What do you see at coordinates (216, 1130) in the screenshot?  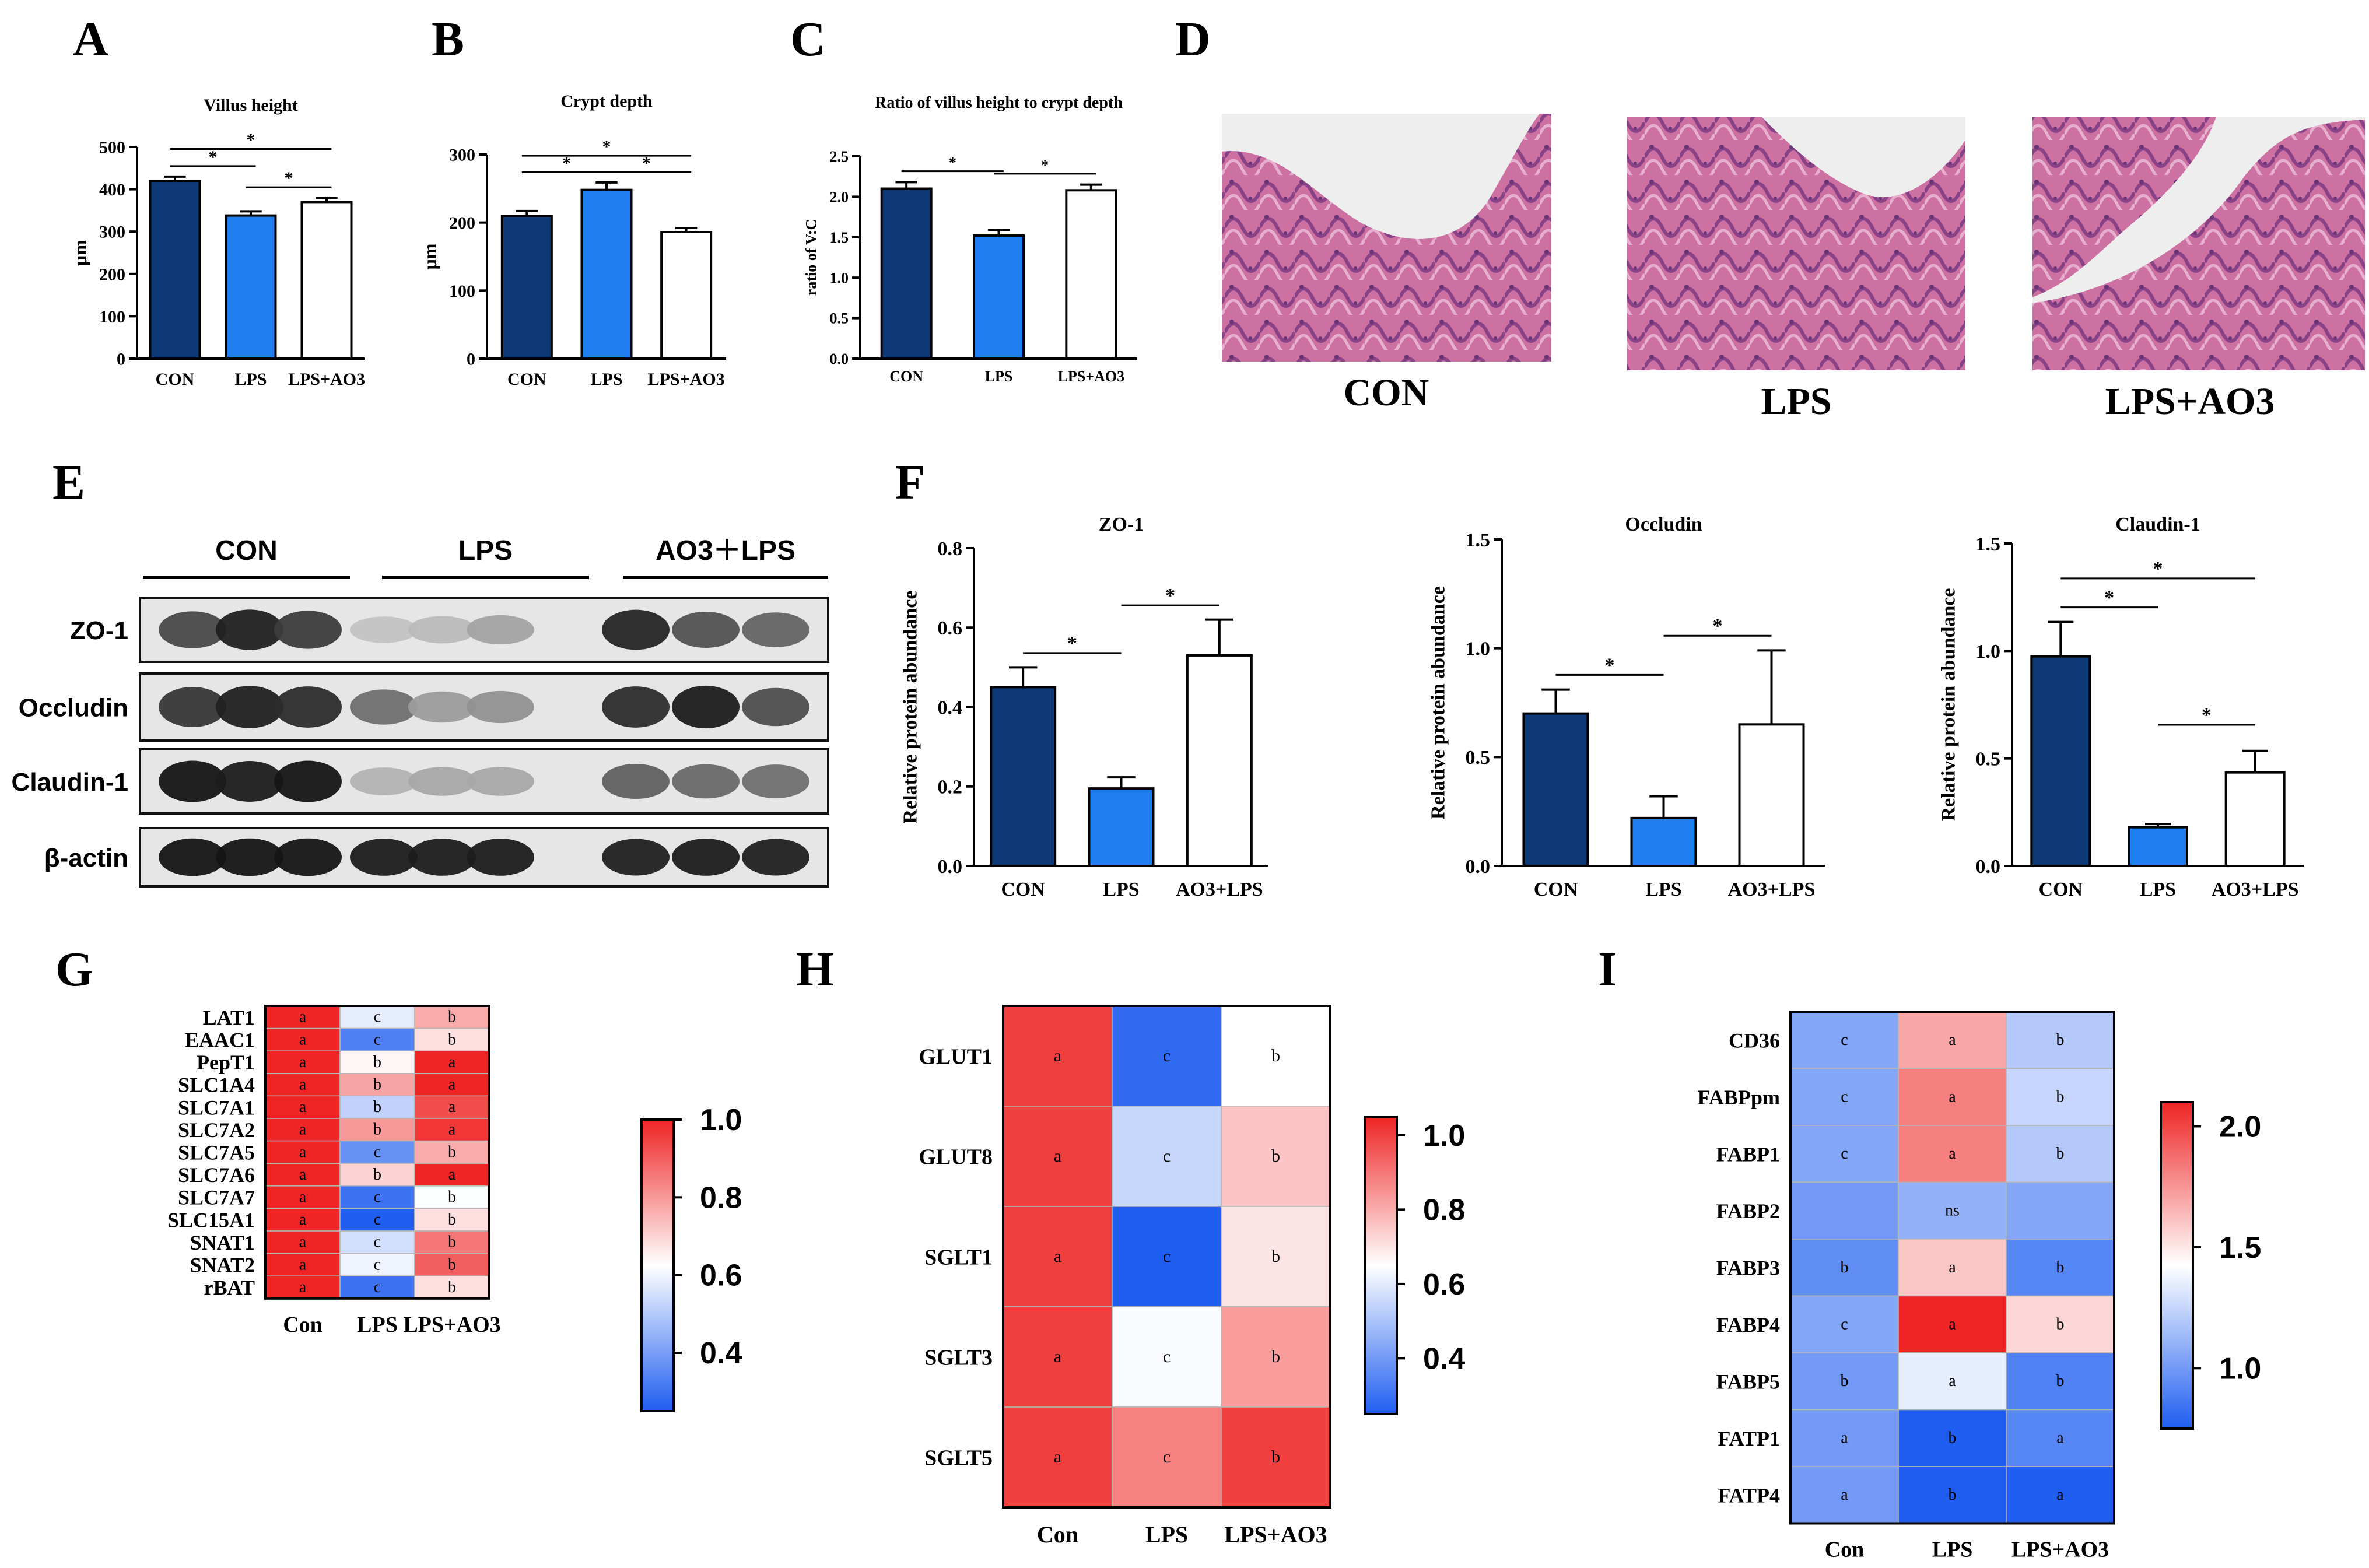 I see `heatmap-row-label: SLC7A2` at bounding box center [216, 1130].